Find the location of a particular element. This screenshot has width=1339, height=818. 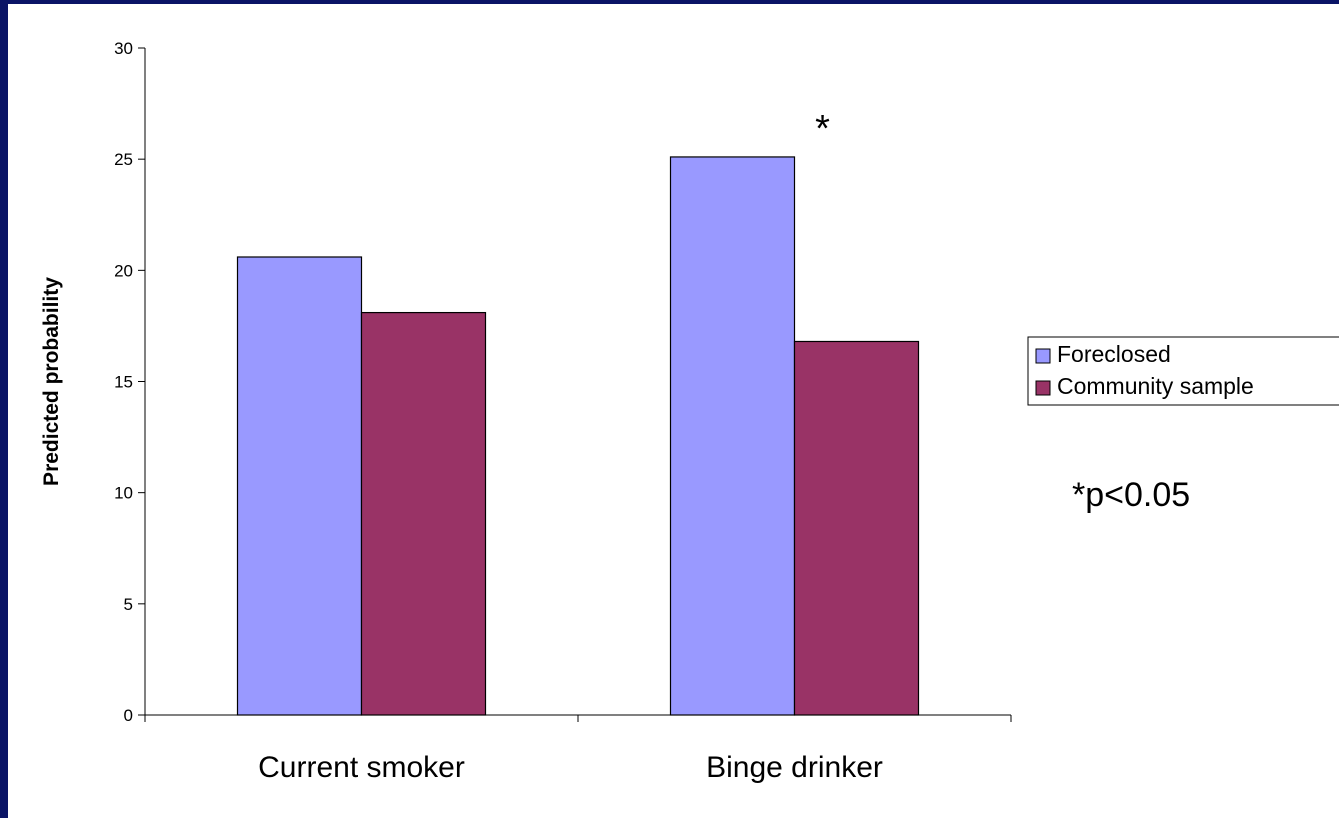

legend-label: Community sample is located at coordinates (1155, 386).